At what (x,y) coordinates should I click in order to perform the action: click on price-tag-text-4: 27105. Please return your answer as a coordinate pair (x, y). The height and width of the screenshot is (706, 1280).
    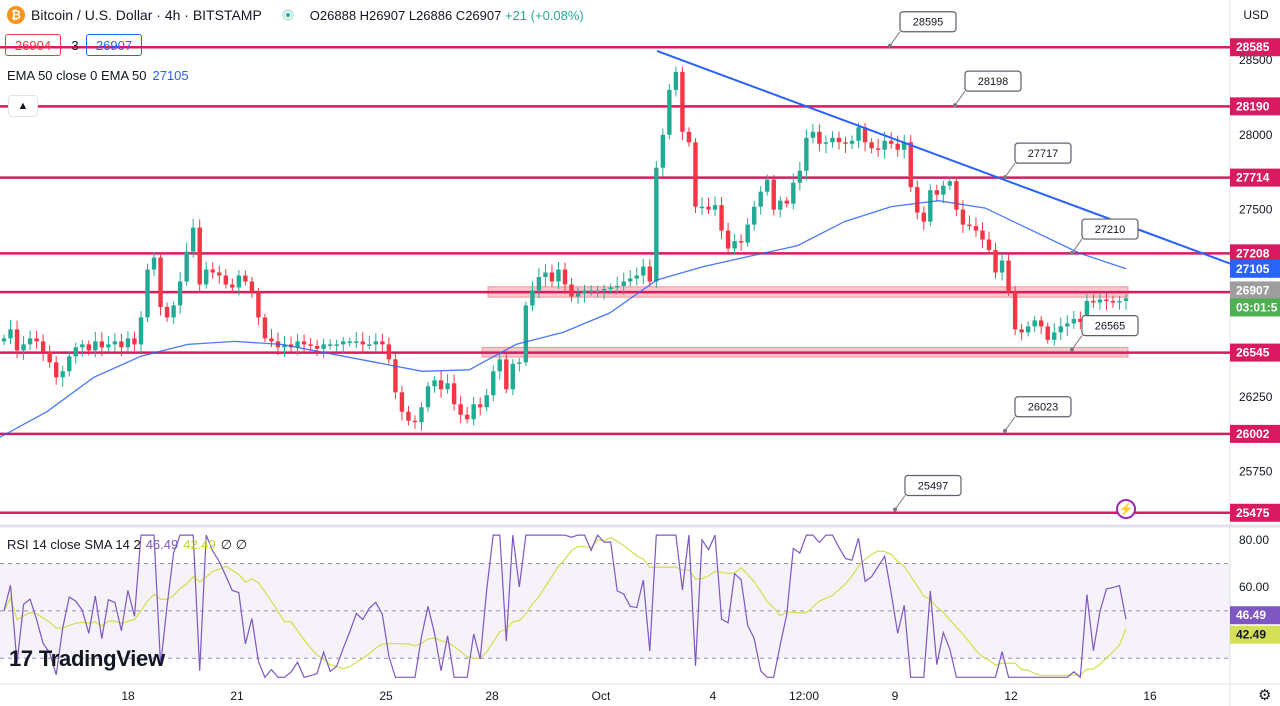
    Looking at the image, I should click on (1253, 269).